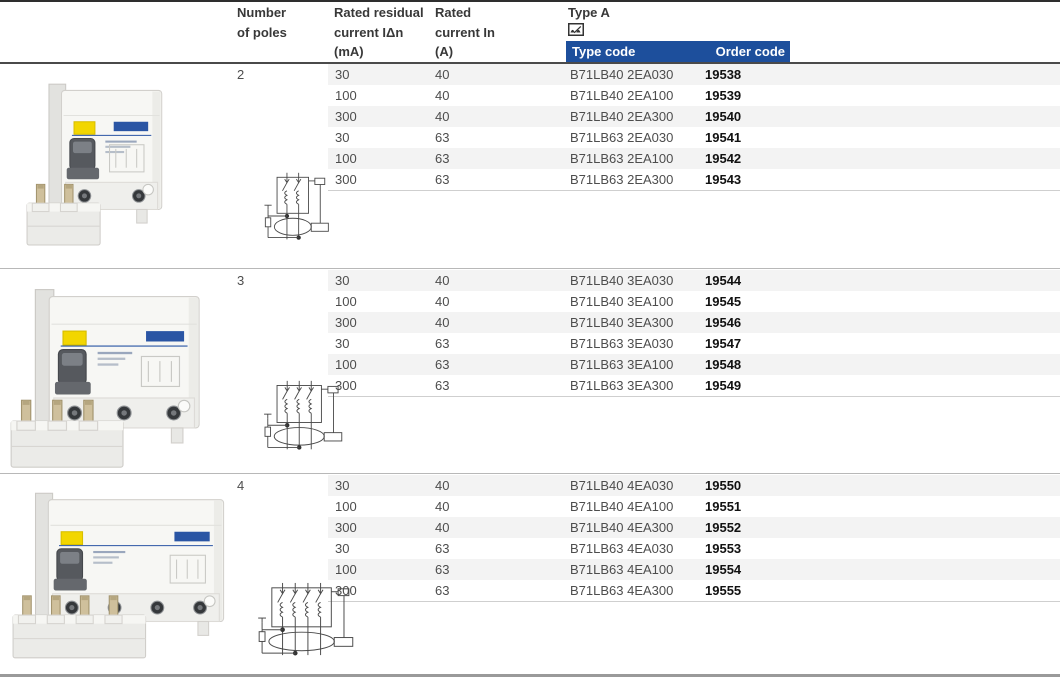 This screenshot has width=1060, height=681. Describe the element at coordinates (694, 179) in the screenshot. I see `table-row: 300 63 B71LB63 2EA300 19543` at that location.